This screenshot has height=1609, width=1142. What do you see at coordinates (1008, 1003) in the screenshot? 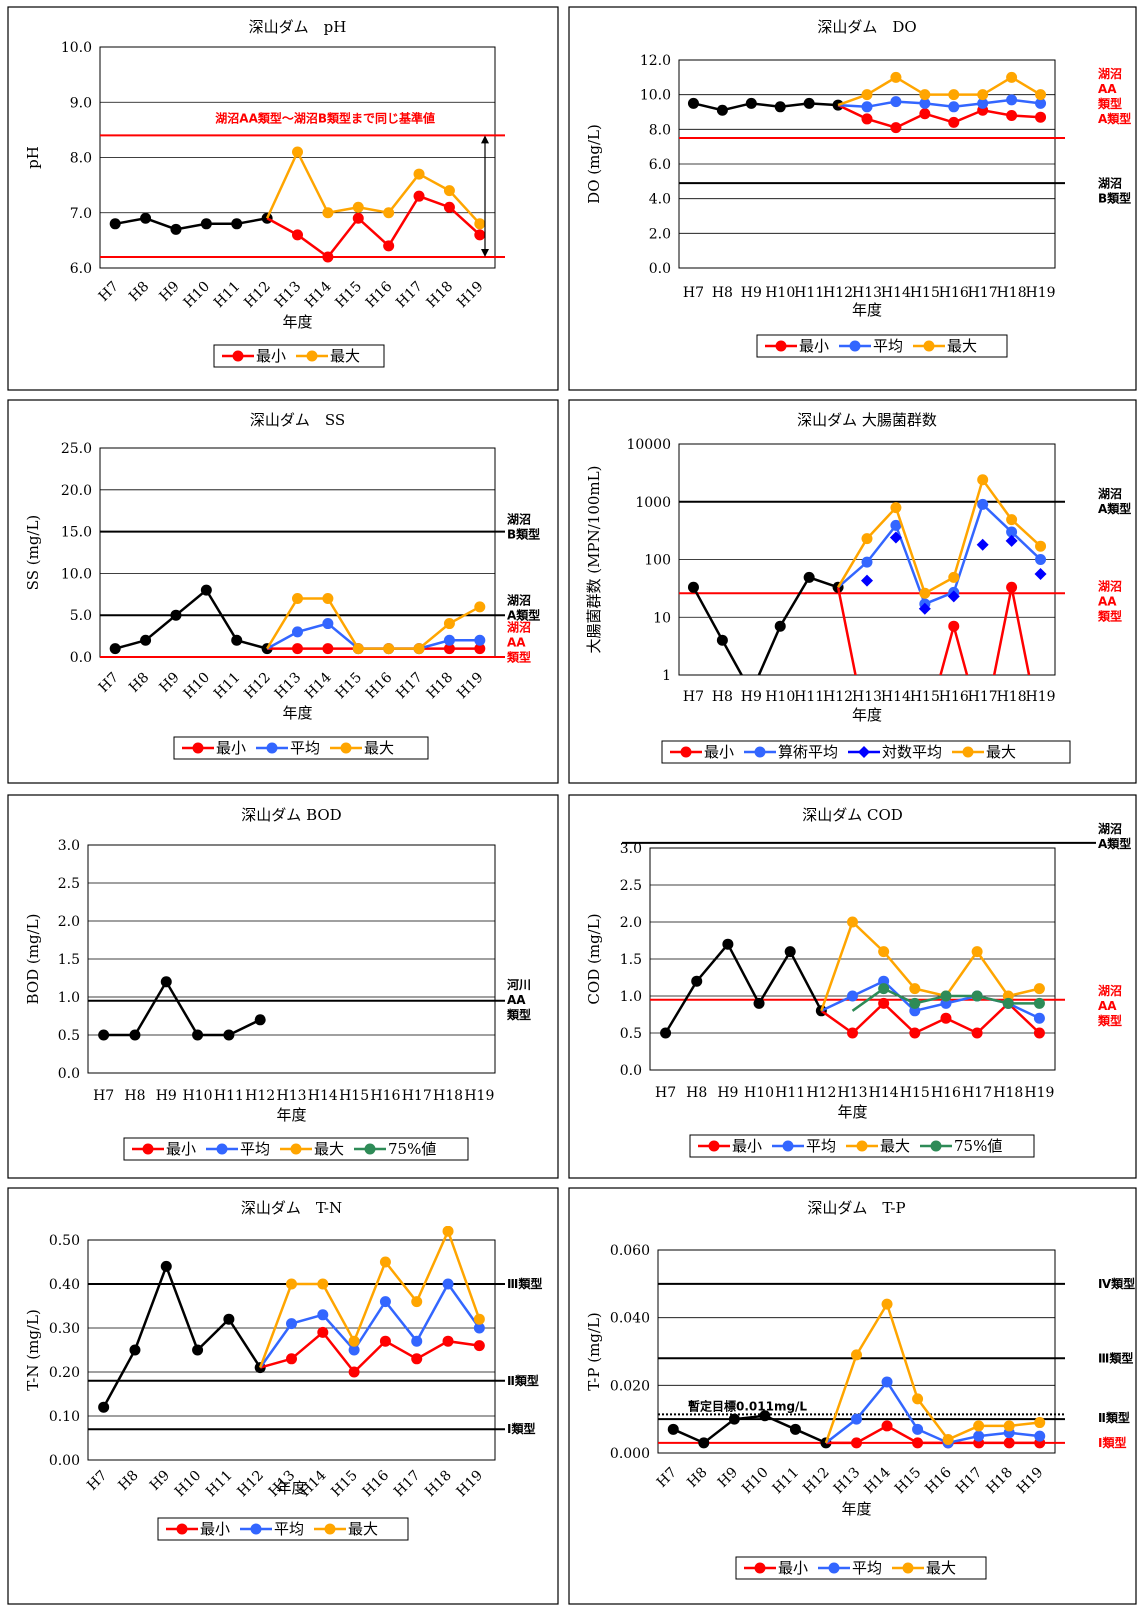
I see `data-point-75%値` at bounding box center [1008, 1003].